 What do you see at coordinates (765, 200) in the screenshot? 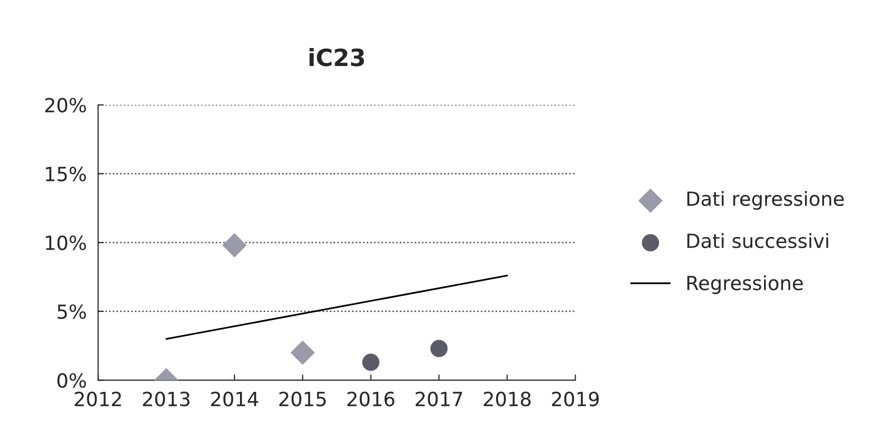
I see `legend-label: Dati regressione` at bounding box center [765, 200].